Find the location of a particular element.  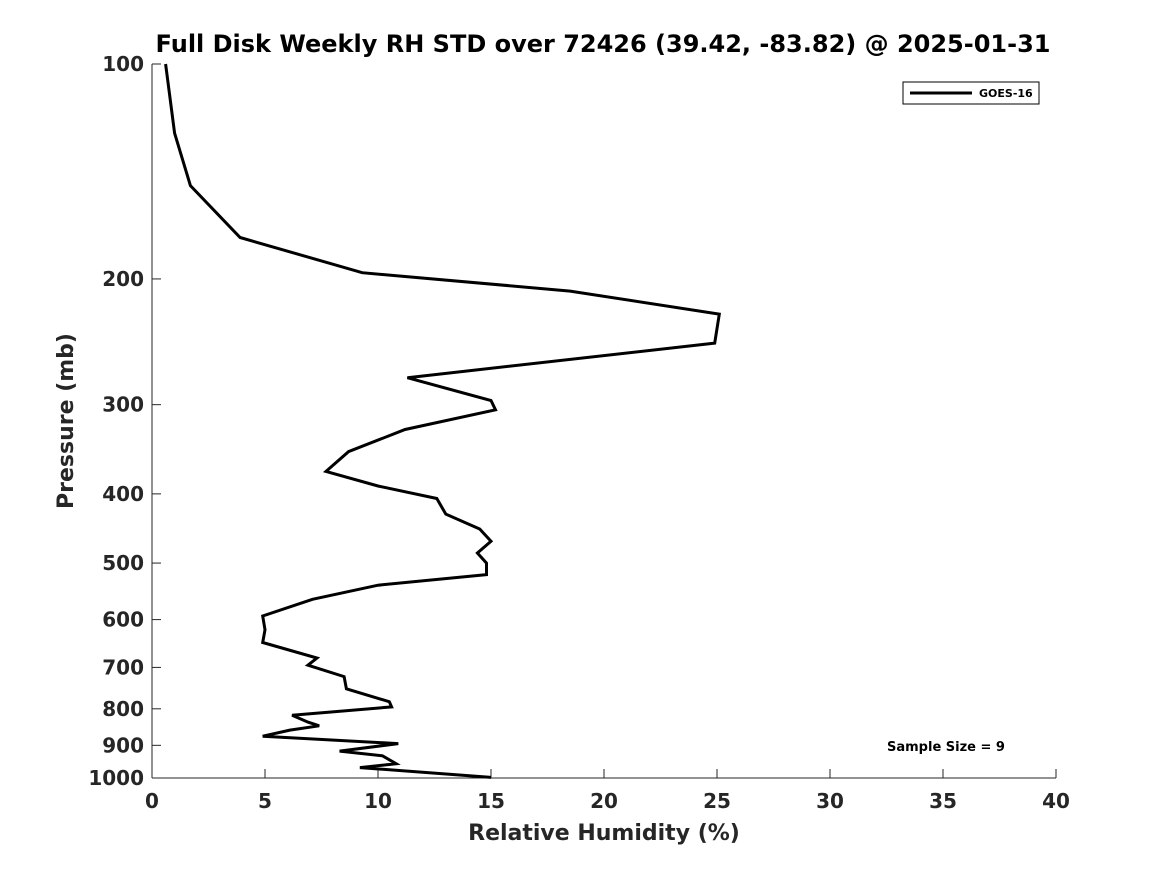

y-tick-label: 200 is located at coordinates (123, 279).